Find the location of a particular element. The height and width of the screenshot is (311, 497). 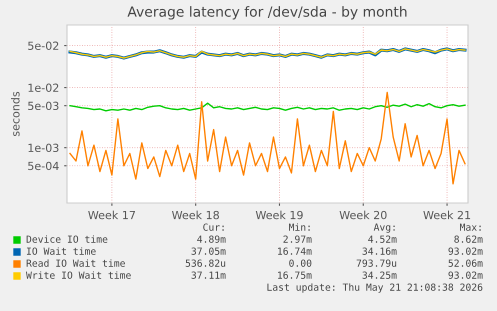

y-tick-label: 1e-02 is located at coordinates (43, 88).